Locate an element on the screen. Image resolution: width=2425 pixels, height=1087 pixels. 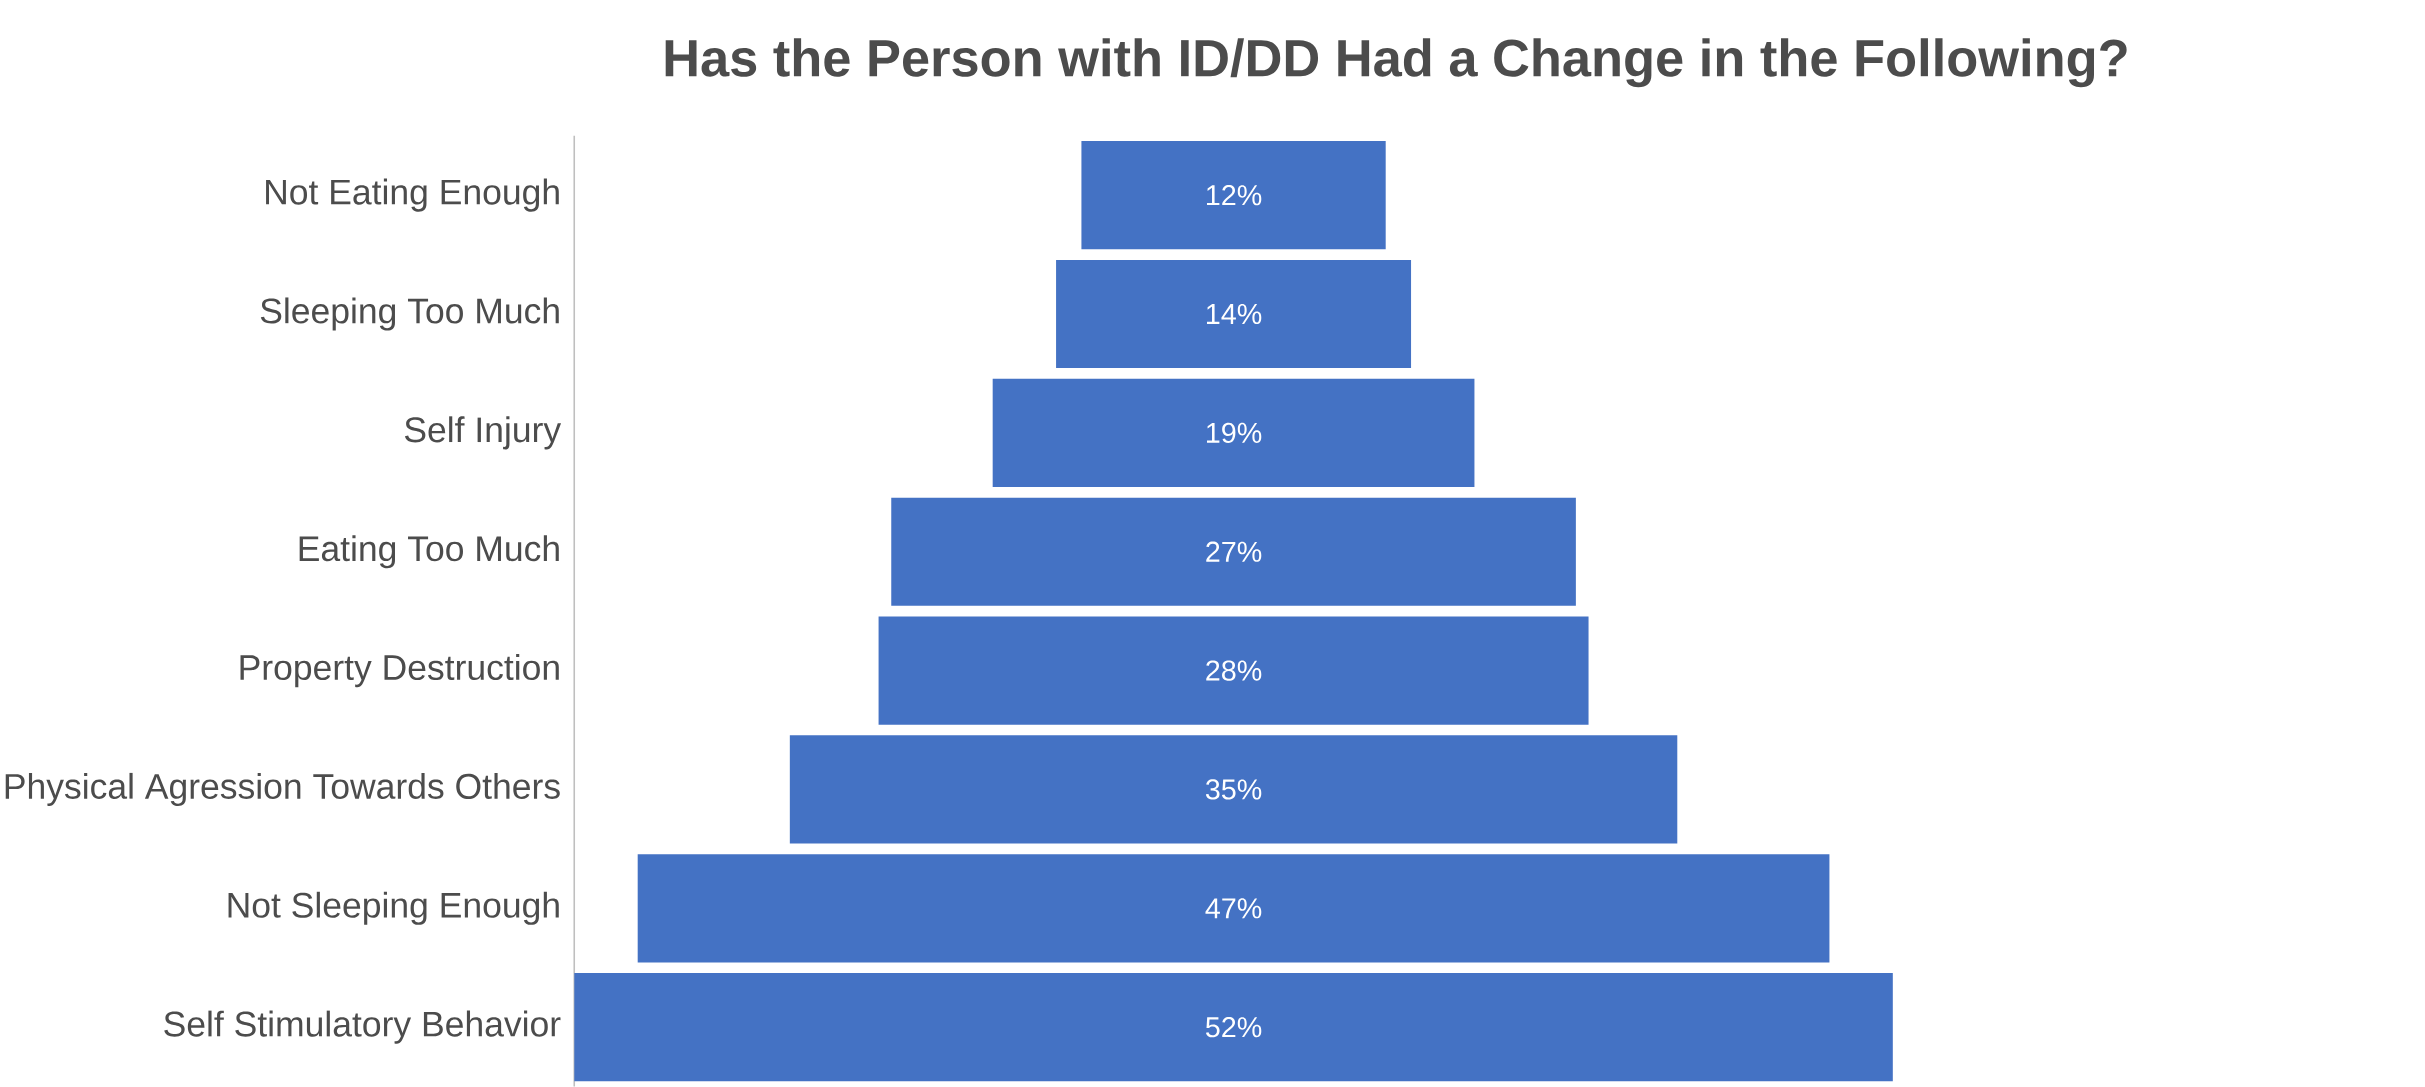
category-label: Physical Agression Towards Others is located at coordinates (282, 789).